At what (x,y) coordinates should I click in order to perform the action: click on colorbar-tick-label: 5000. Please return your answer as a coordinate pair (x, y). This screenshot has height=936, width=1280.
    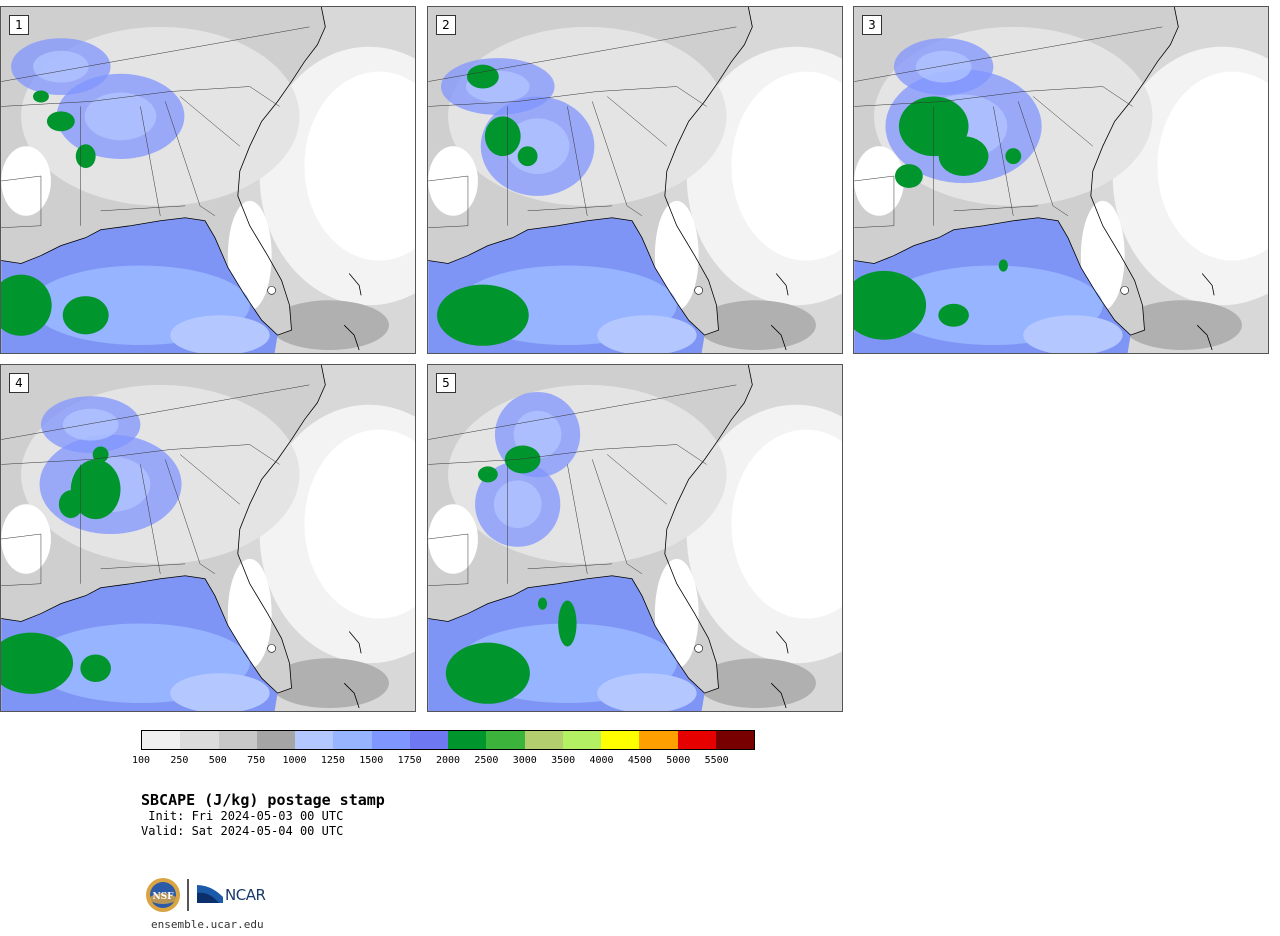
    Looking at the image, I should click on (678, 760).